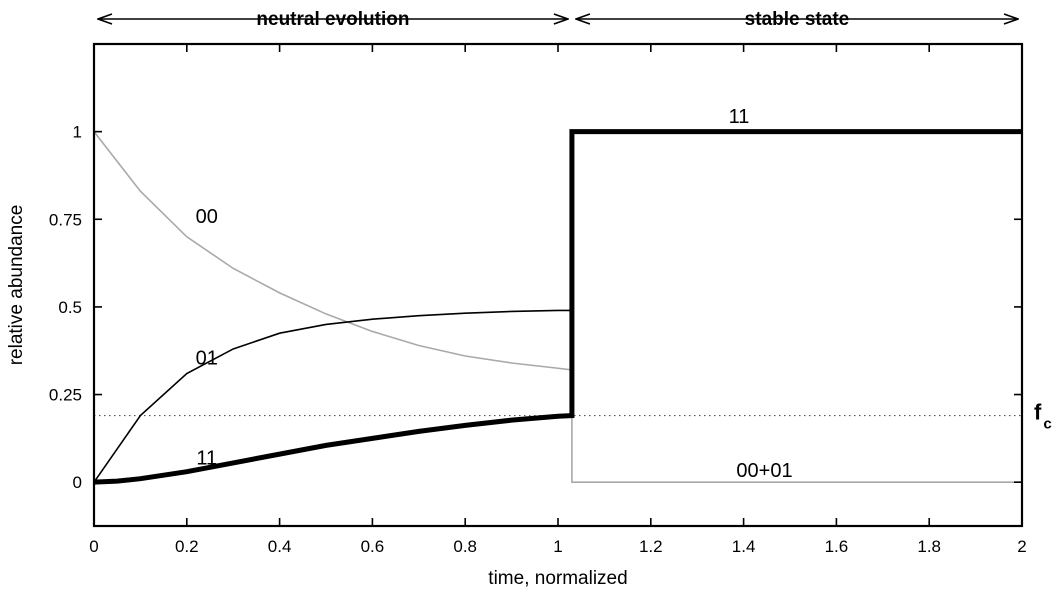  I want to click on x-tick-label: 1.6, so click(837, 546).